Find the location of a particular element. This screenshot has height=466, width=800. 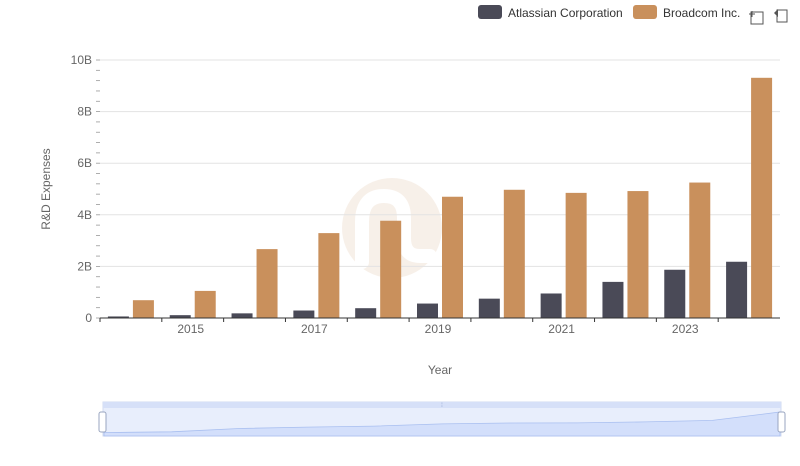

bar-broadcom-inc--2017 is located at coordinates (329, 275).